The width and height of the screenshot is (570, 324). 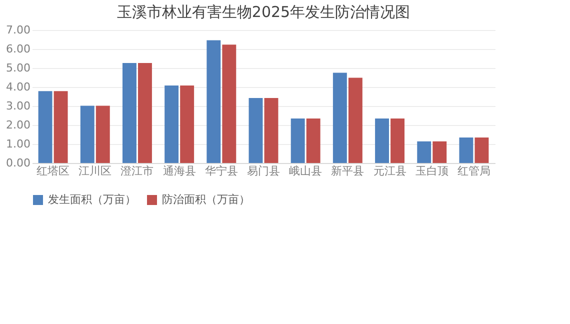 I want to click on x-tick-label: 元江县, so click(x=389, y=171).